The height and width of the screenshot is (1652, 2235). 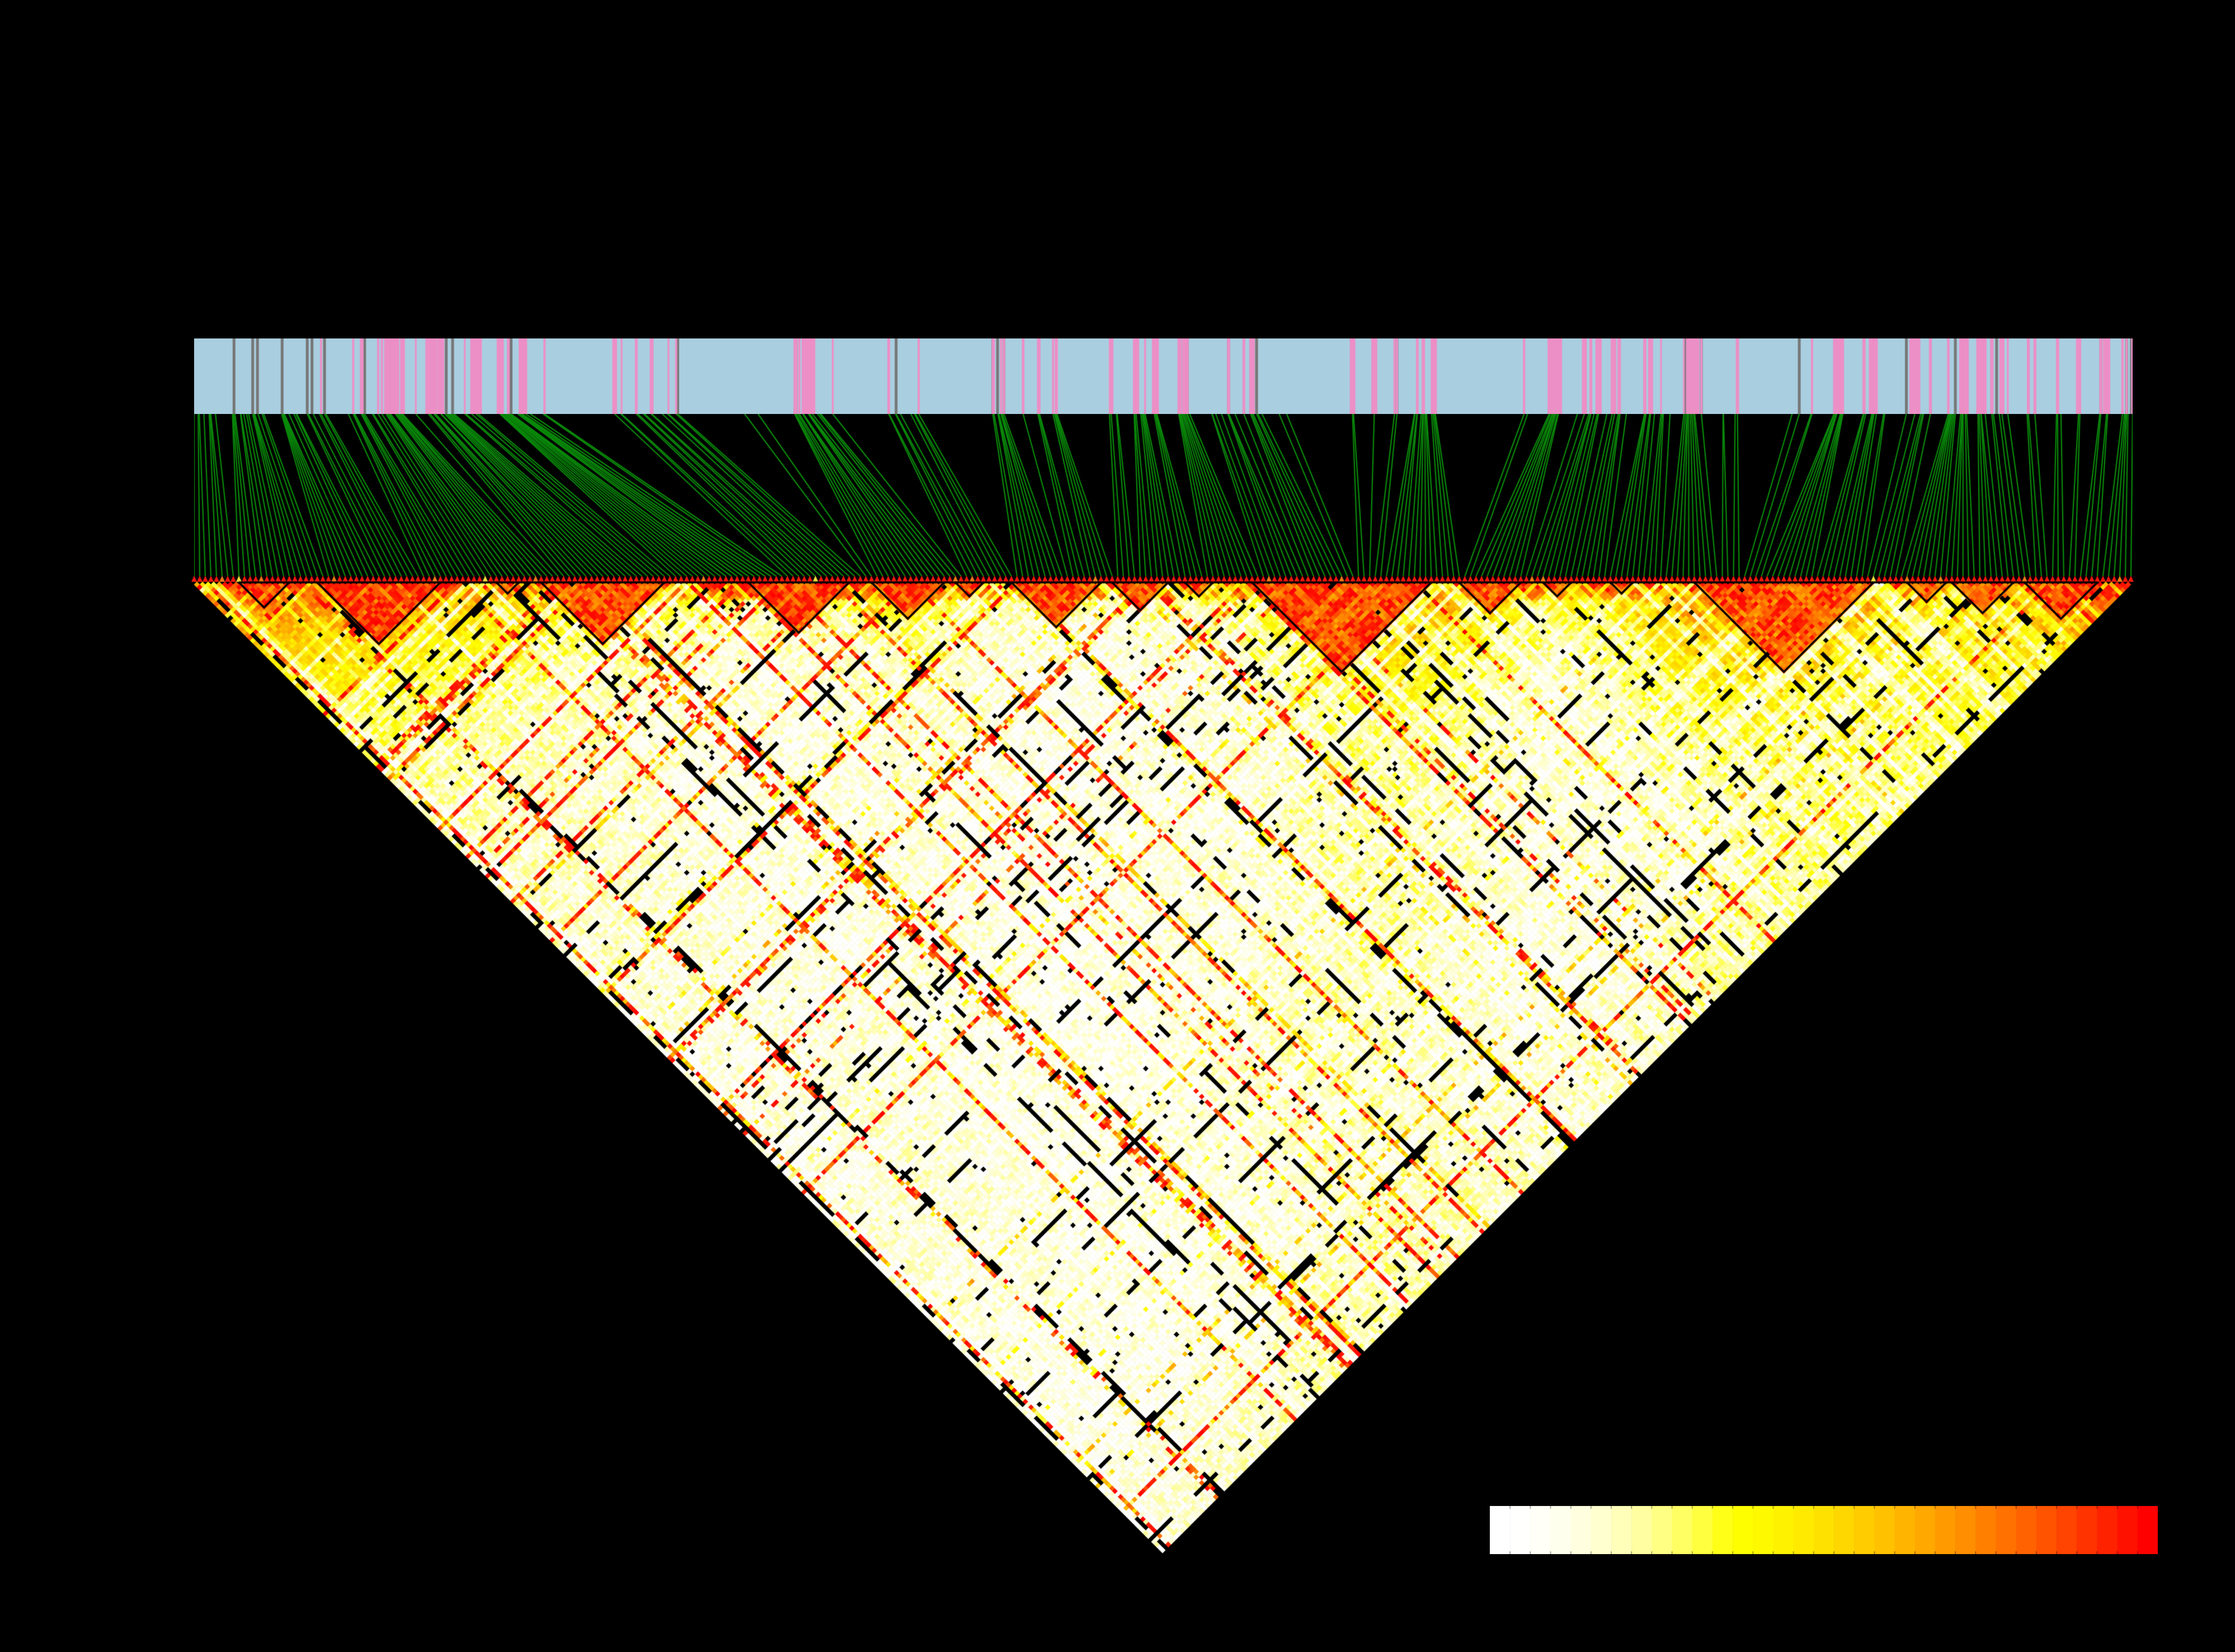 I want to click on snp-connector-fan, so click(x=1163, y=496).